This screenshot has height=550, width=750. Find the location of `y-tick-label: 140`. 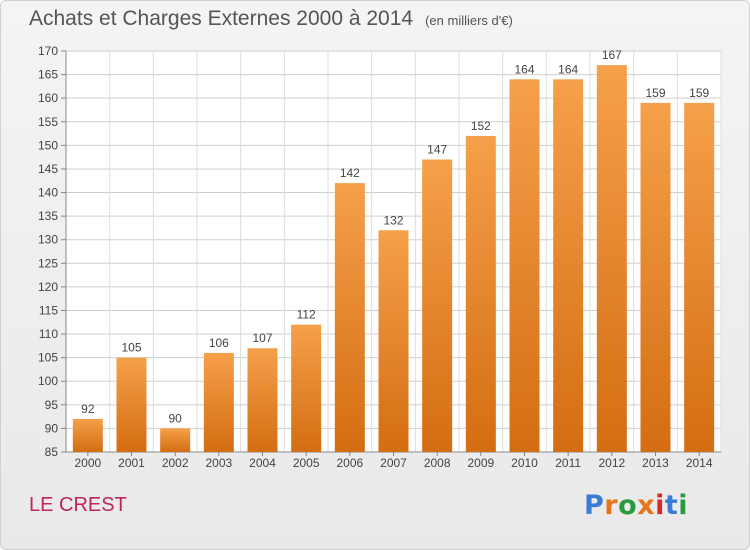

y-tick-label: 140 is located at coordinates (48, 193).